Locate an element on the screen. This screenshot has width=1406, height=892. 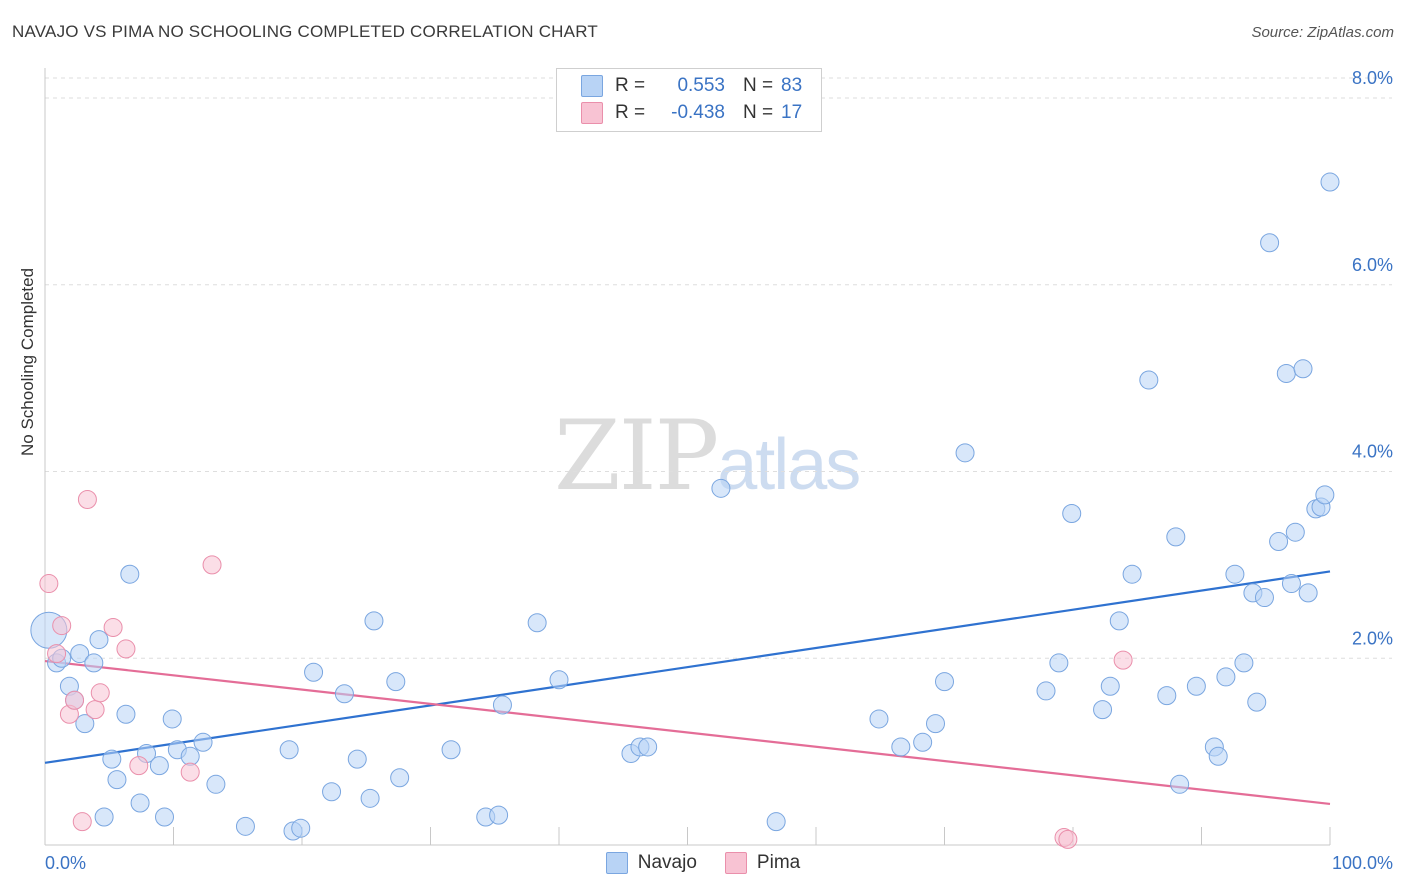
pima-swatch is located at coordinates (592, 113).